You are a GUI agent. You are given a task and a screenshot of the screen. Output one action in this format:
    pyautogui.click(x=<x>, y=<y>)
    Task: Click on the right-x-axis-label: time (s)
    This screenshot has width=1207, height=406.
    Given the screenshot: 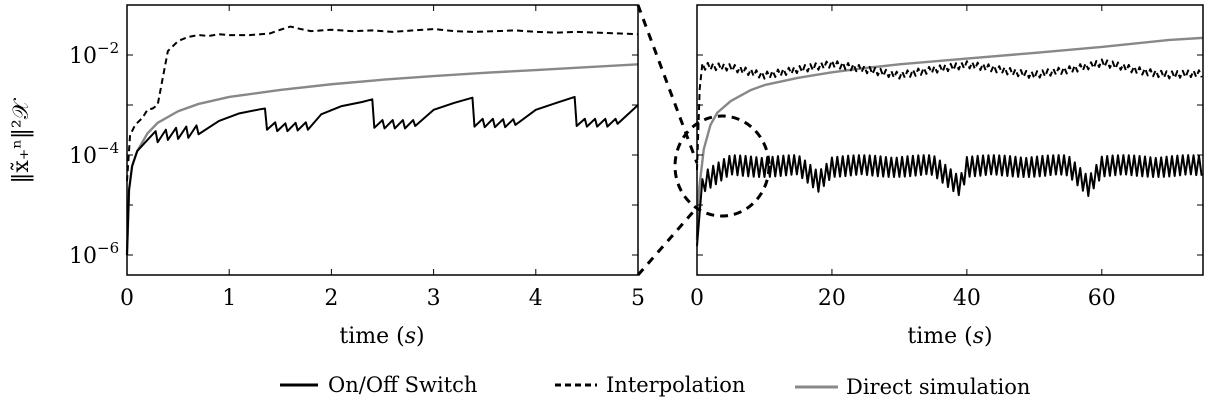 What is the action you would take?
    pyautogui.click(x=949, y=336)
    